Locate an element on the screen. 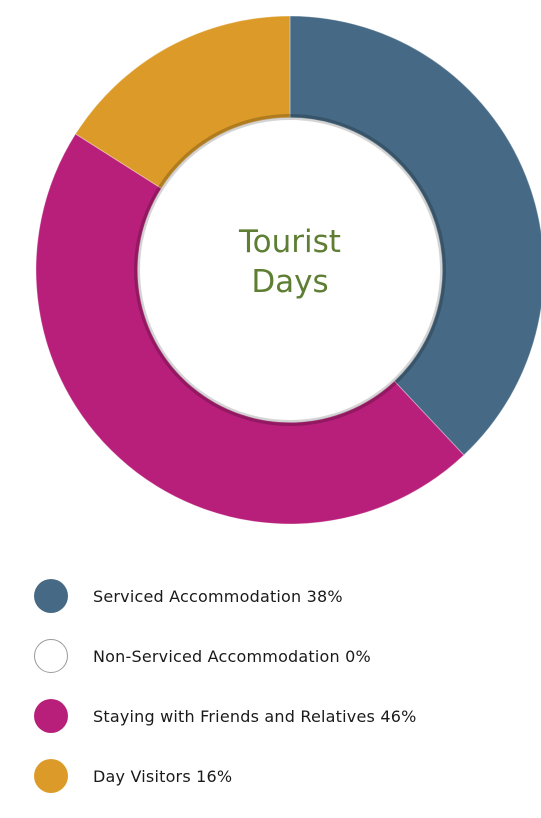  legend-item-friends-and-relatives: Staying with Friends and Relatives 46% is located at coordinates (284, 716).